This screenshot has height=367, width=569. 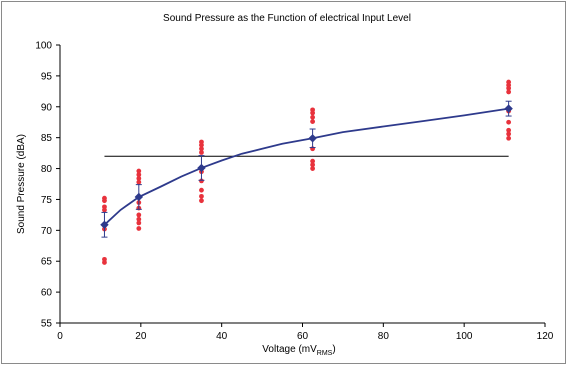 What do you see at coordinates (289, 349) in the screenshot?
I see `x-axis-title-main: Voltage (mV` at bounding box center [289, 349].